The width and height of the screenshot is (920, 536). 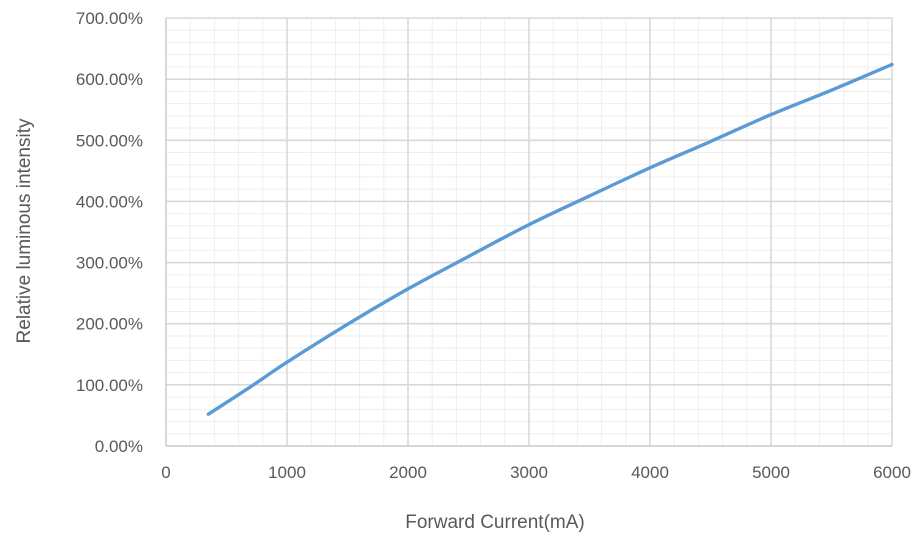 I want to click on x-tick-label: 0, so click(x=165, y=472).